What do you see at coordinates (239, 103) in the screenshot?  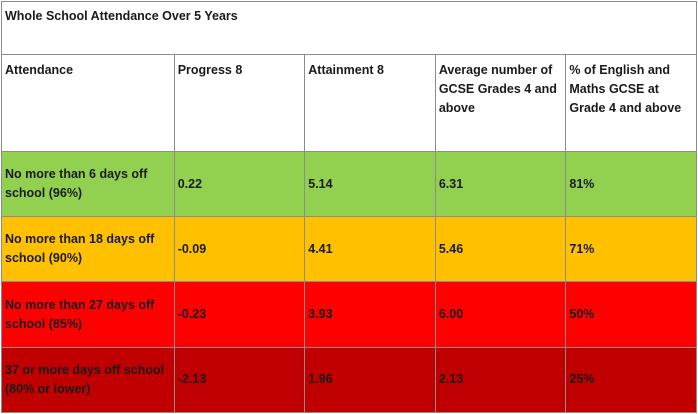 I see `header-progress-8: Progress 8` at bounding box center [239, 103].